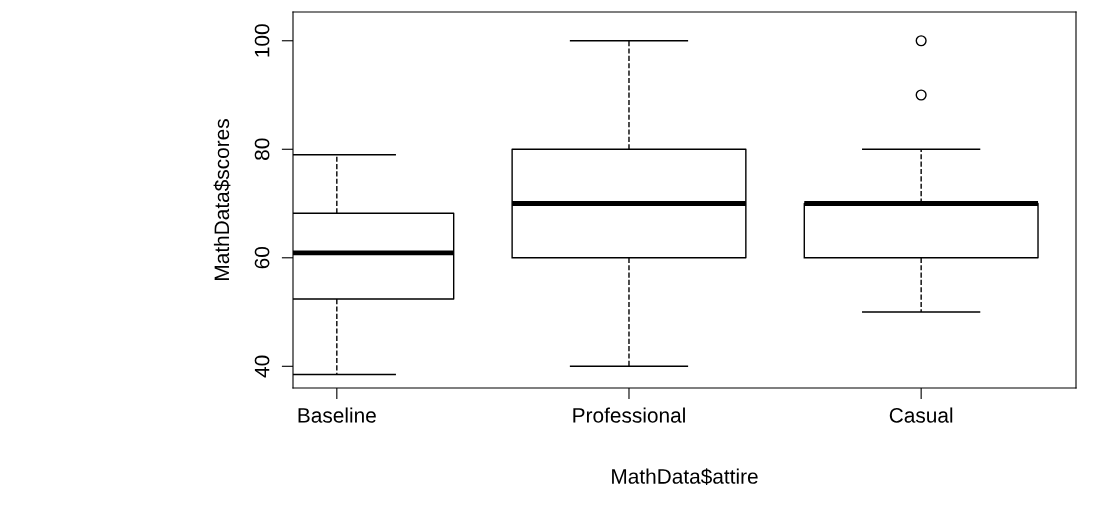 The height and width of the screenshot is (531, 1093). I want to click on y-axis-title: MathData$scores, so click(222, 199).